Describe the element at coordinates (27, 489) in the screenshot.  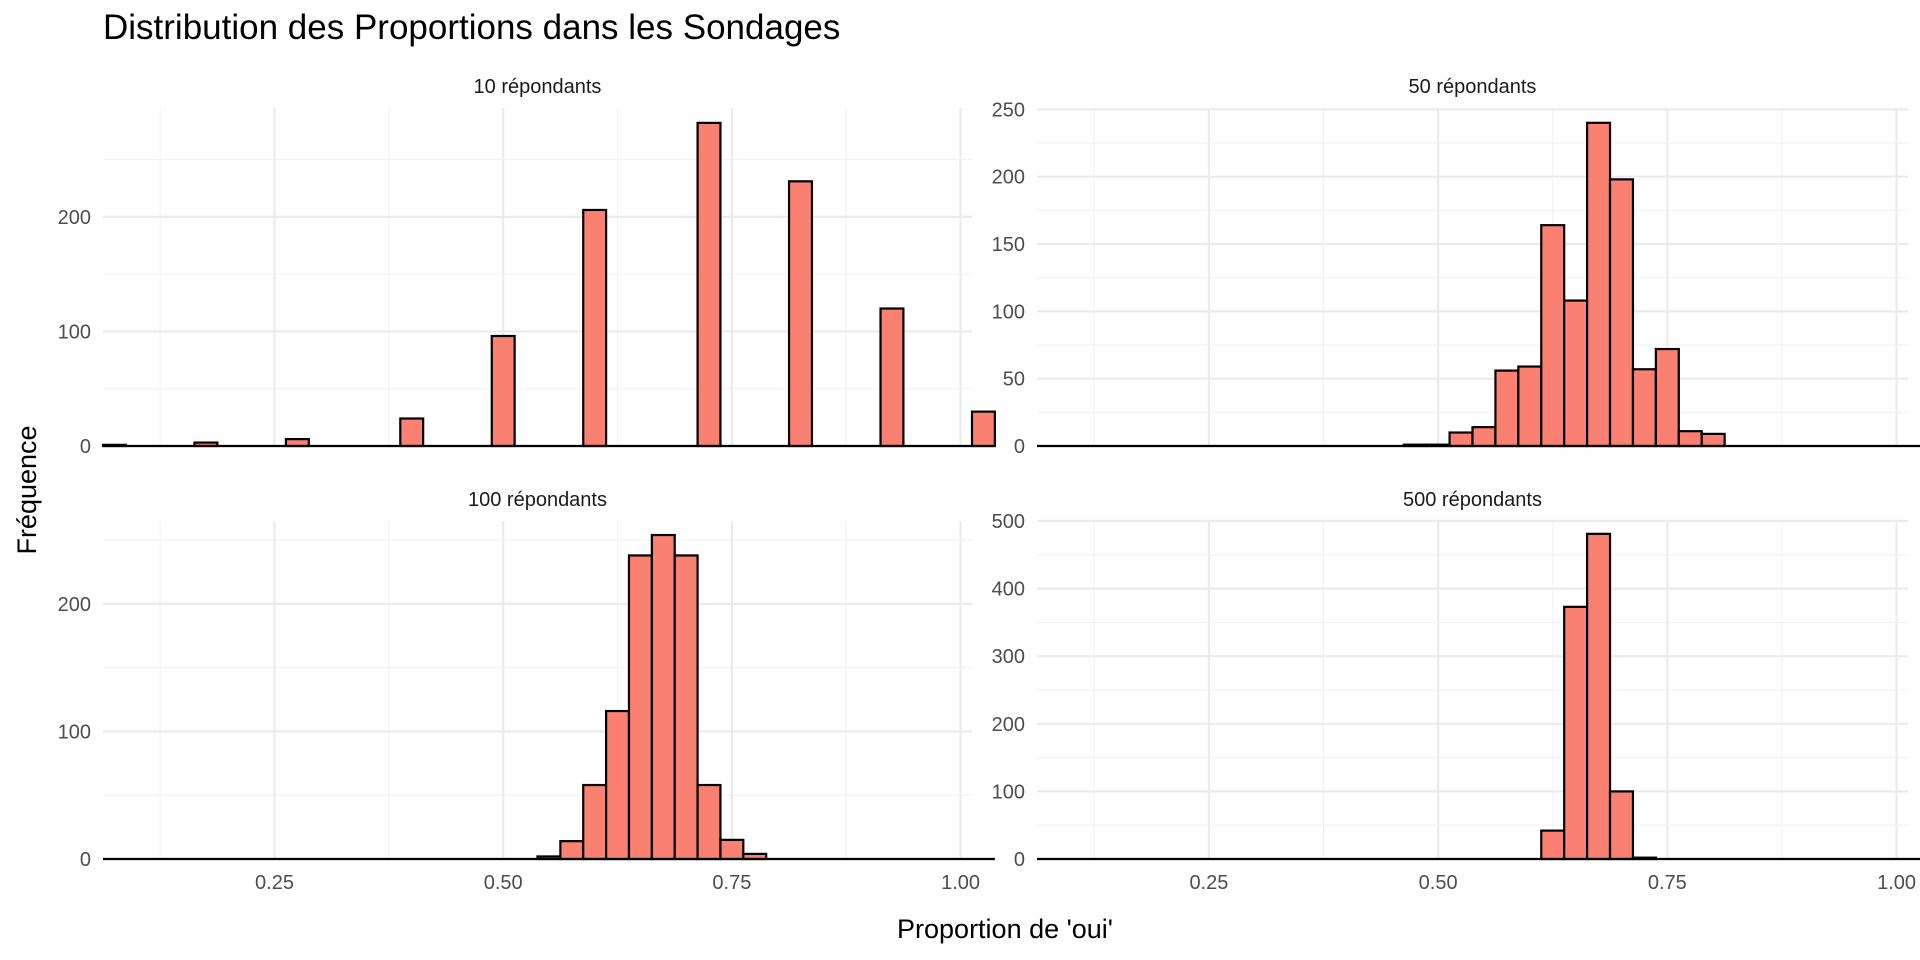
I see `y-axis-title: Fréquence` at that location.